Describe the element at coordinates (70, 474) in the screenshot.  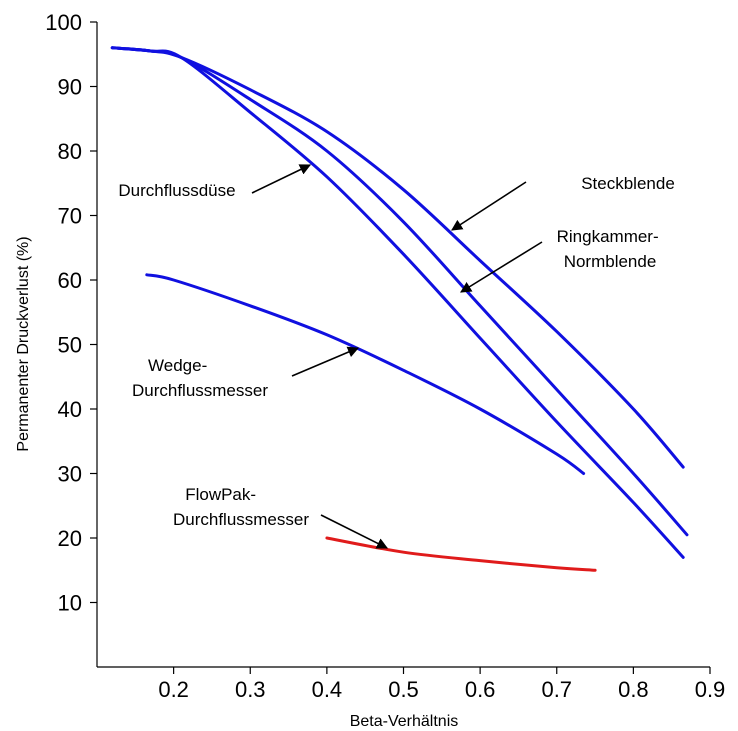
I see `y-tick-label: 30` at that location.